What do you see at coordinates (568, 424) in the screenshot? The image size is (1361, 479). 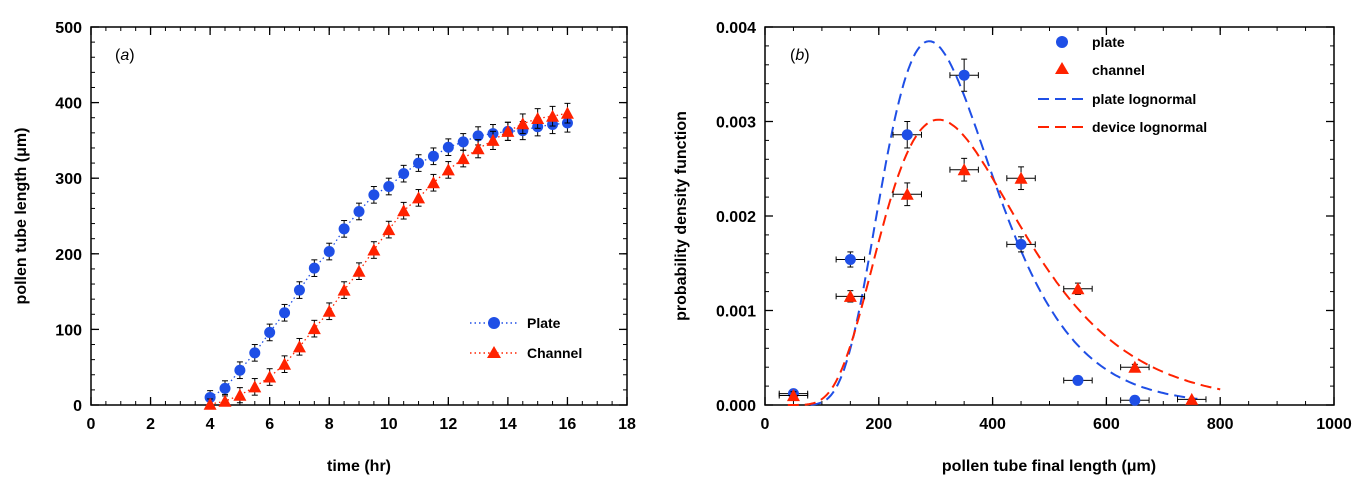 I see `x-tick-label: 16` at bounding box center [568, 424].